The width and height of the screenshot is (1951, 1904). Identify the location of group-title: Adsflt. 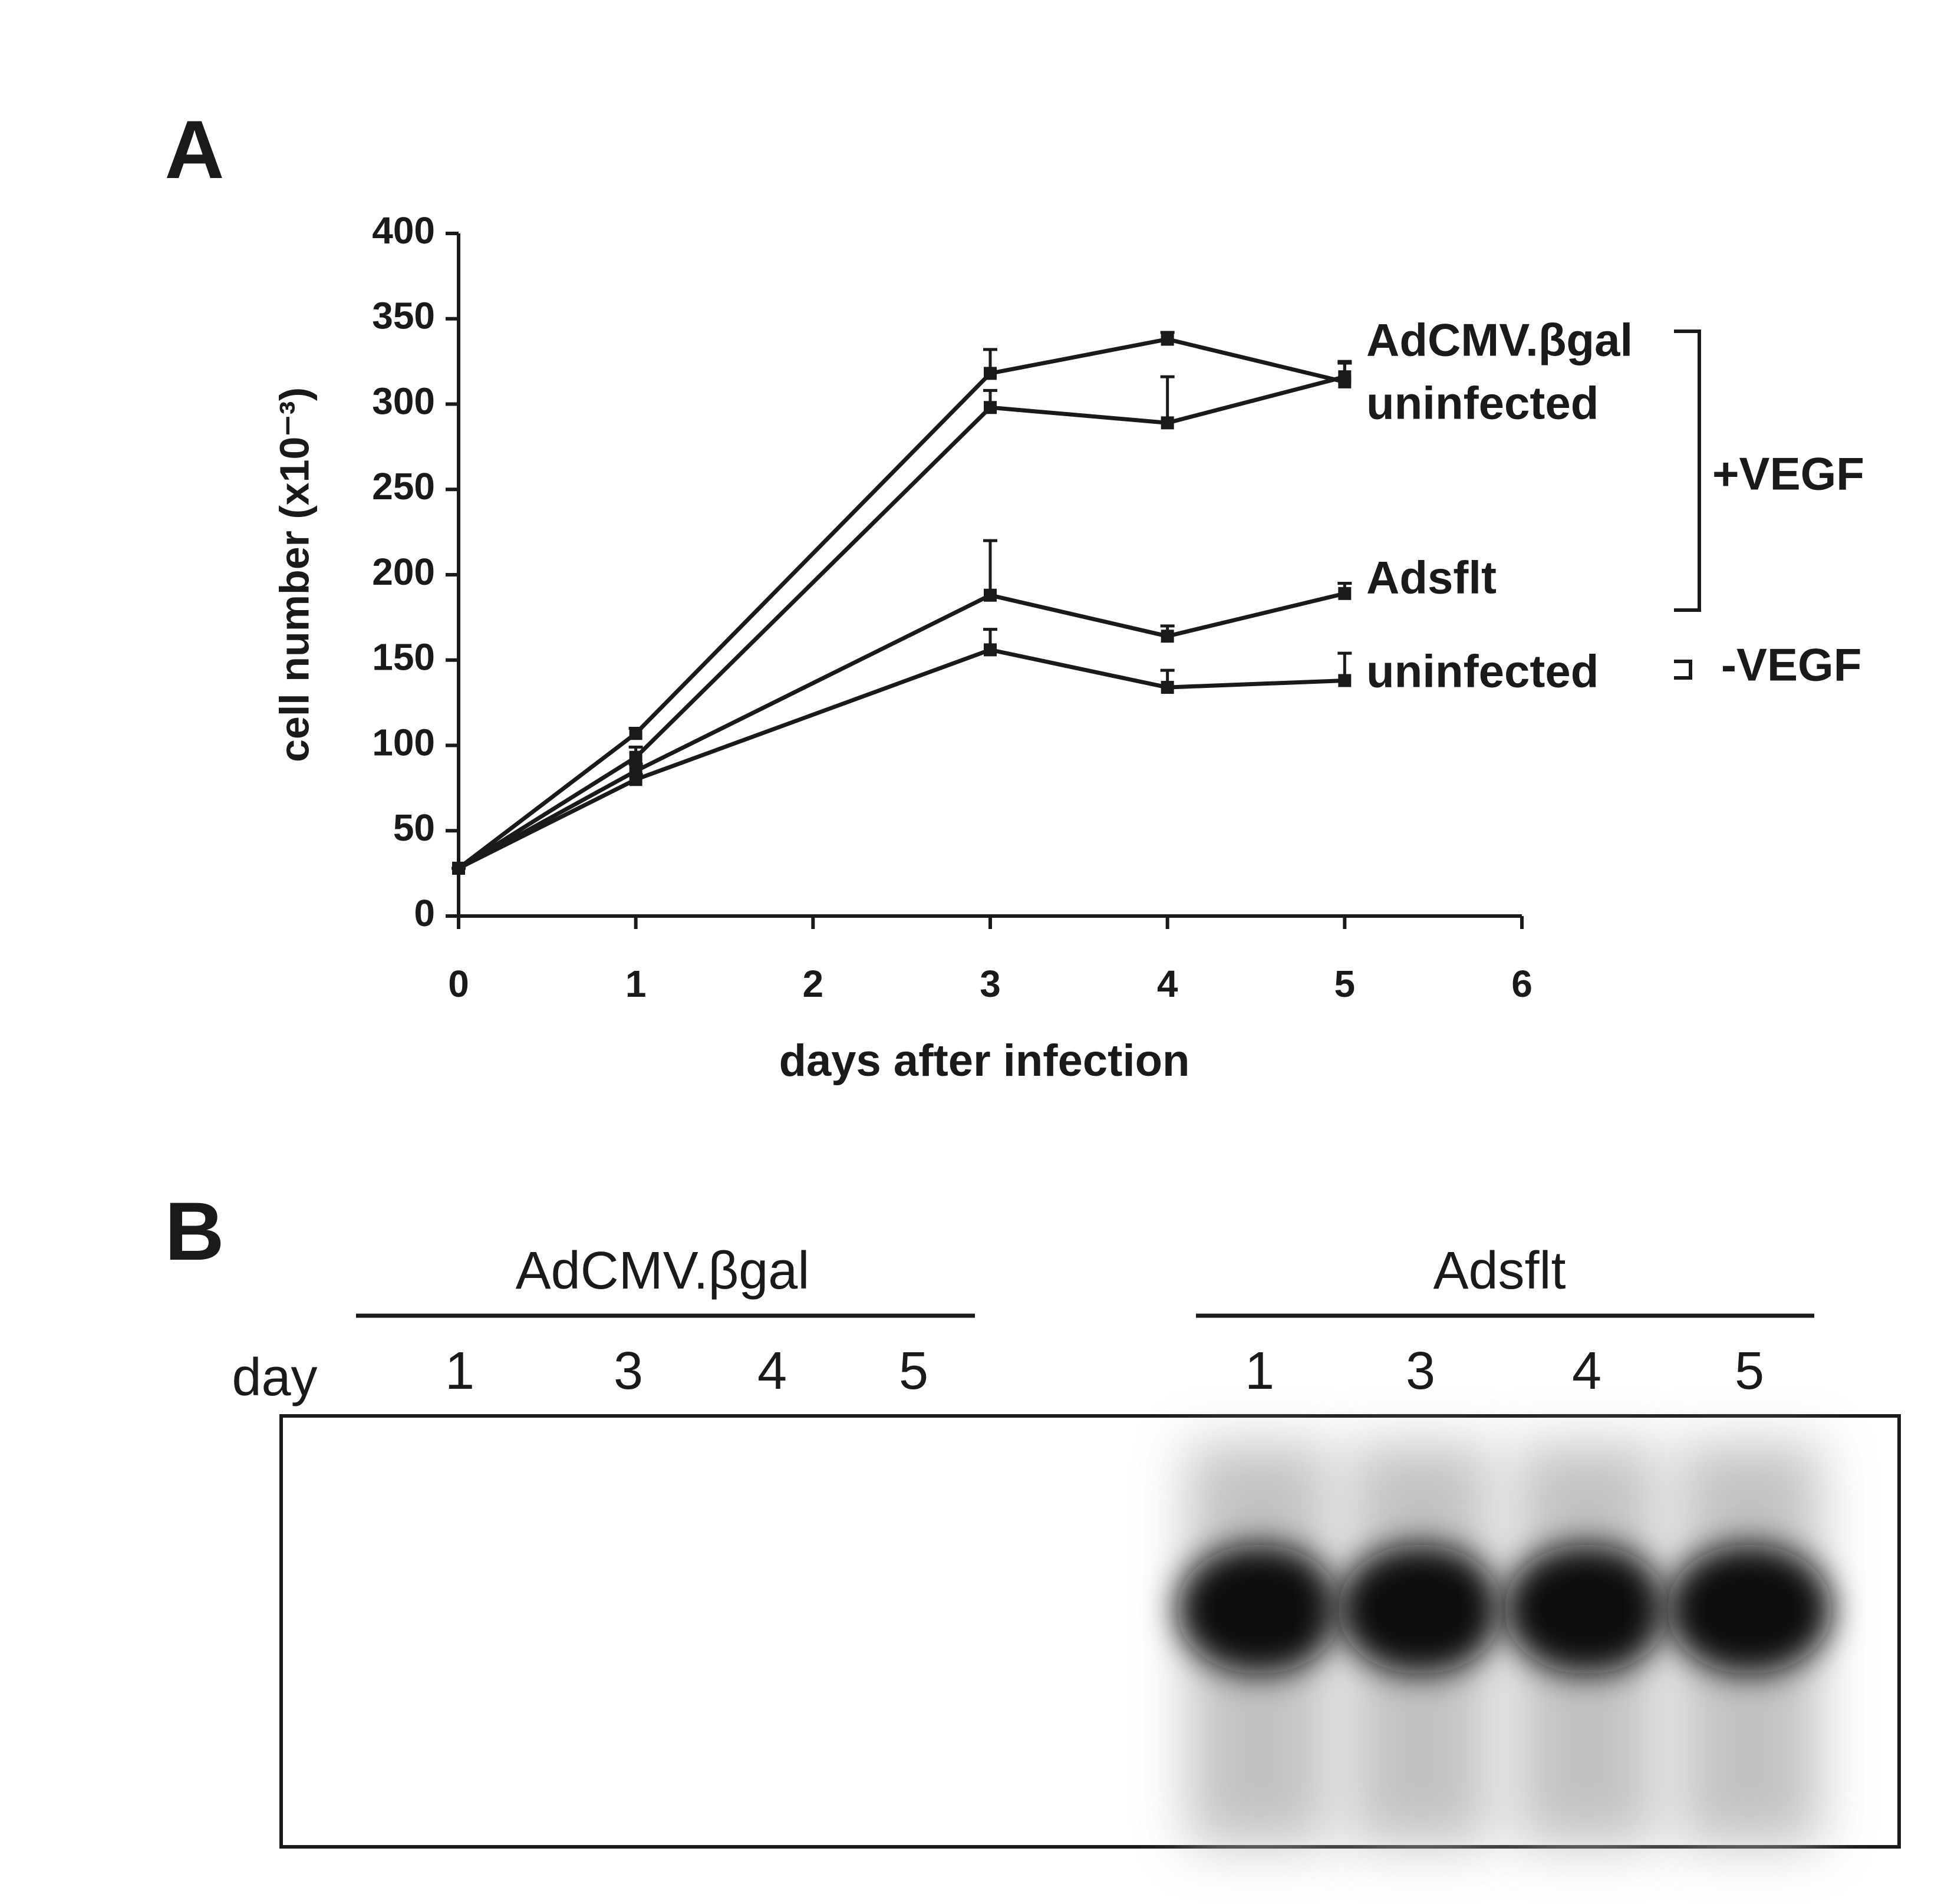
(1499, 1270).